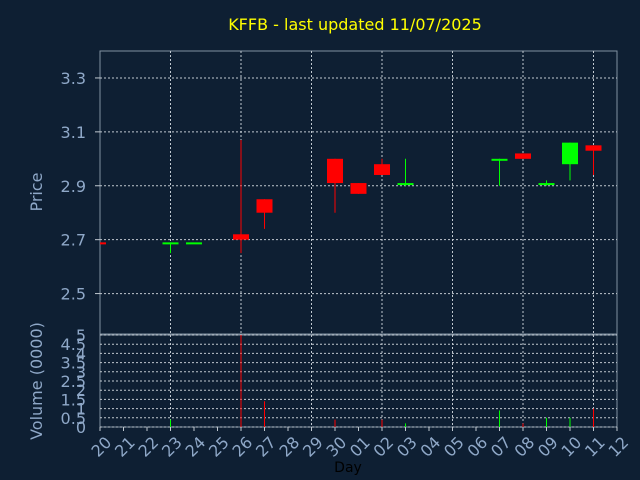 Image resolution: width=640 pixels, height=480 pixels. I want to click on chart-title: KFFB - last updated 11/07/2025, so click(355, 24).